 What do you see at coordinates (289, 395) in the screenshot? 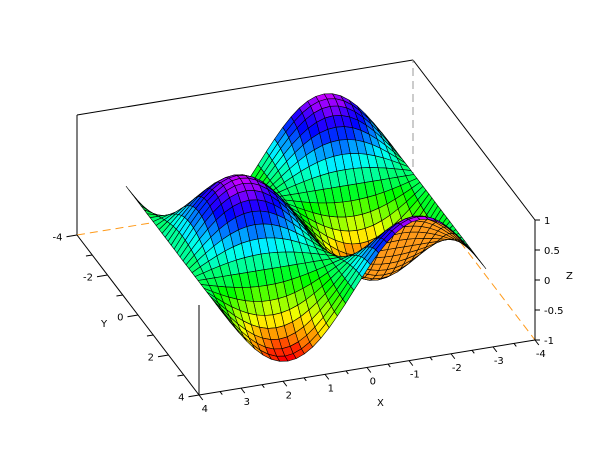
I see `x-tick-label: 2` at bounding box center [289, 395].